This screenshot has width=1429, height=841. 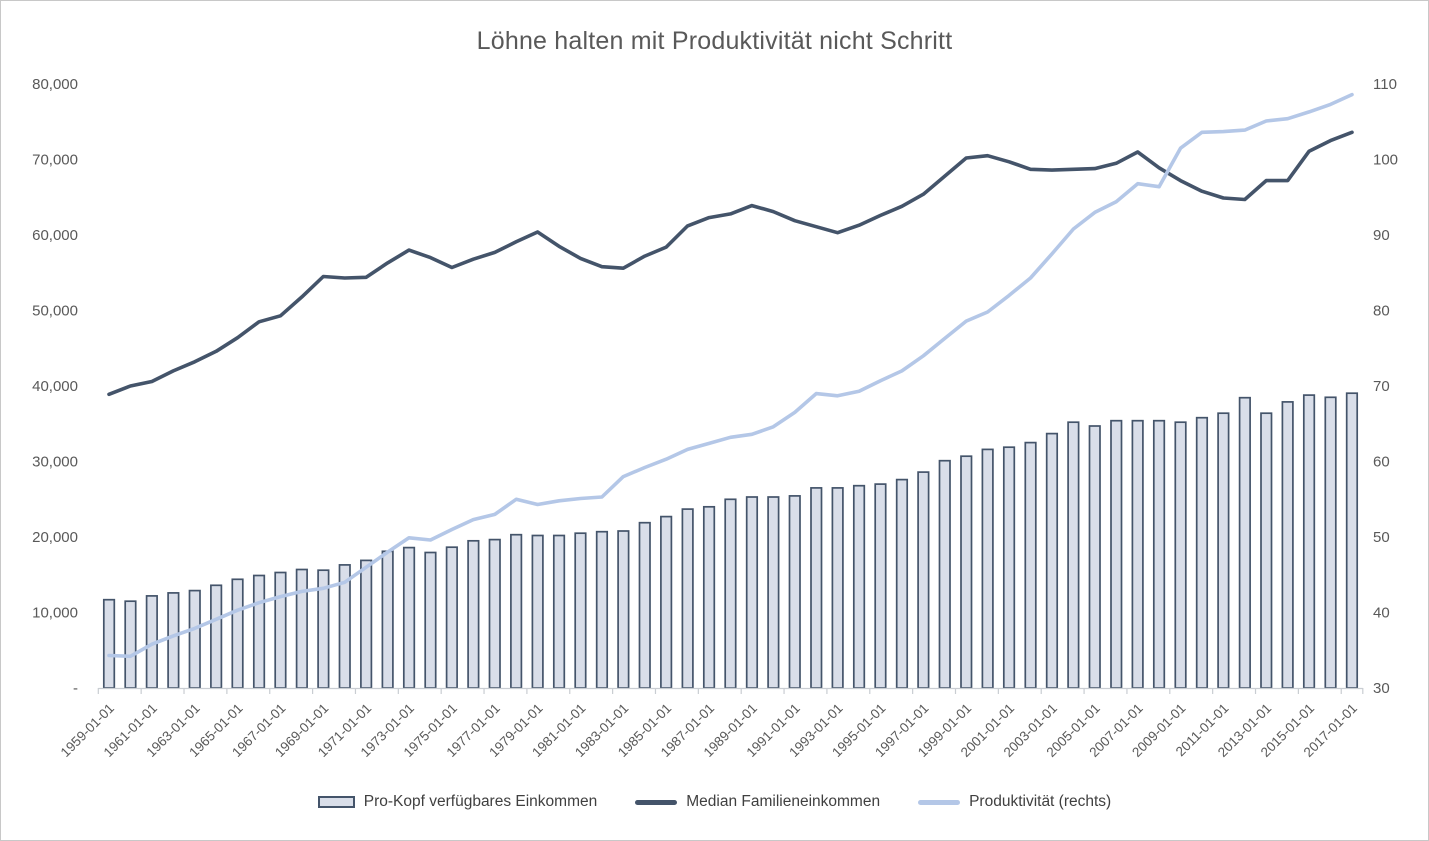 What do you see at coordinates (366, 624) in the screenshot?
I see `bar-1971` at bounding box center [366, 624].